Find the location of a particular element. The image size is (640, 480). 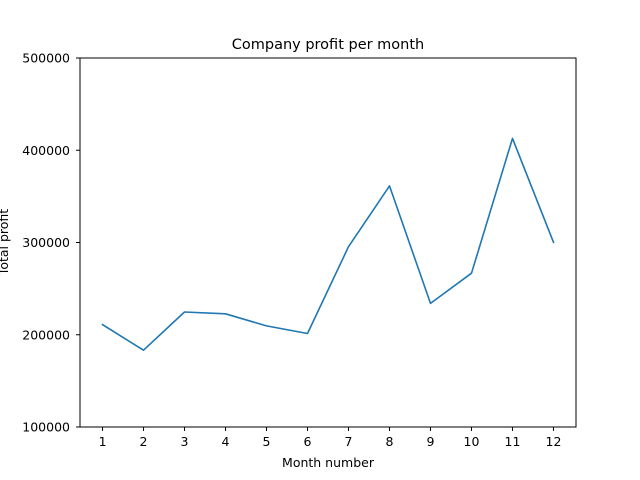

y-tick-label: 300000 is located at coordinates (46, 242).